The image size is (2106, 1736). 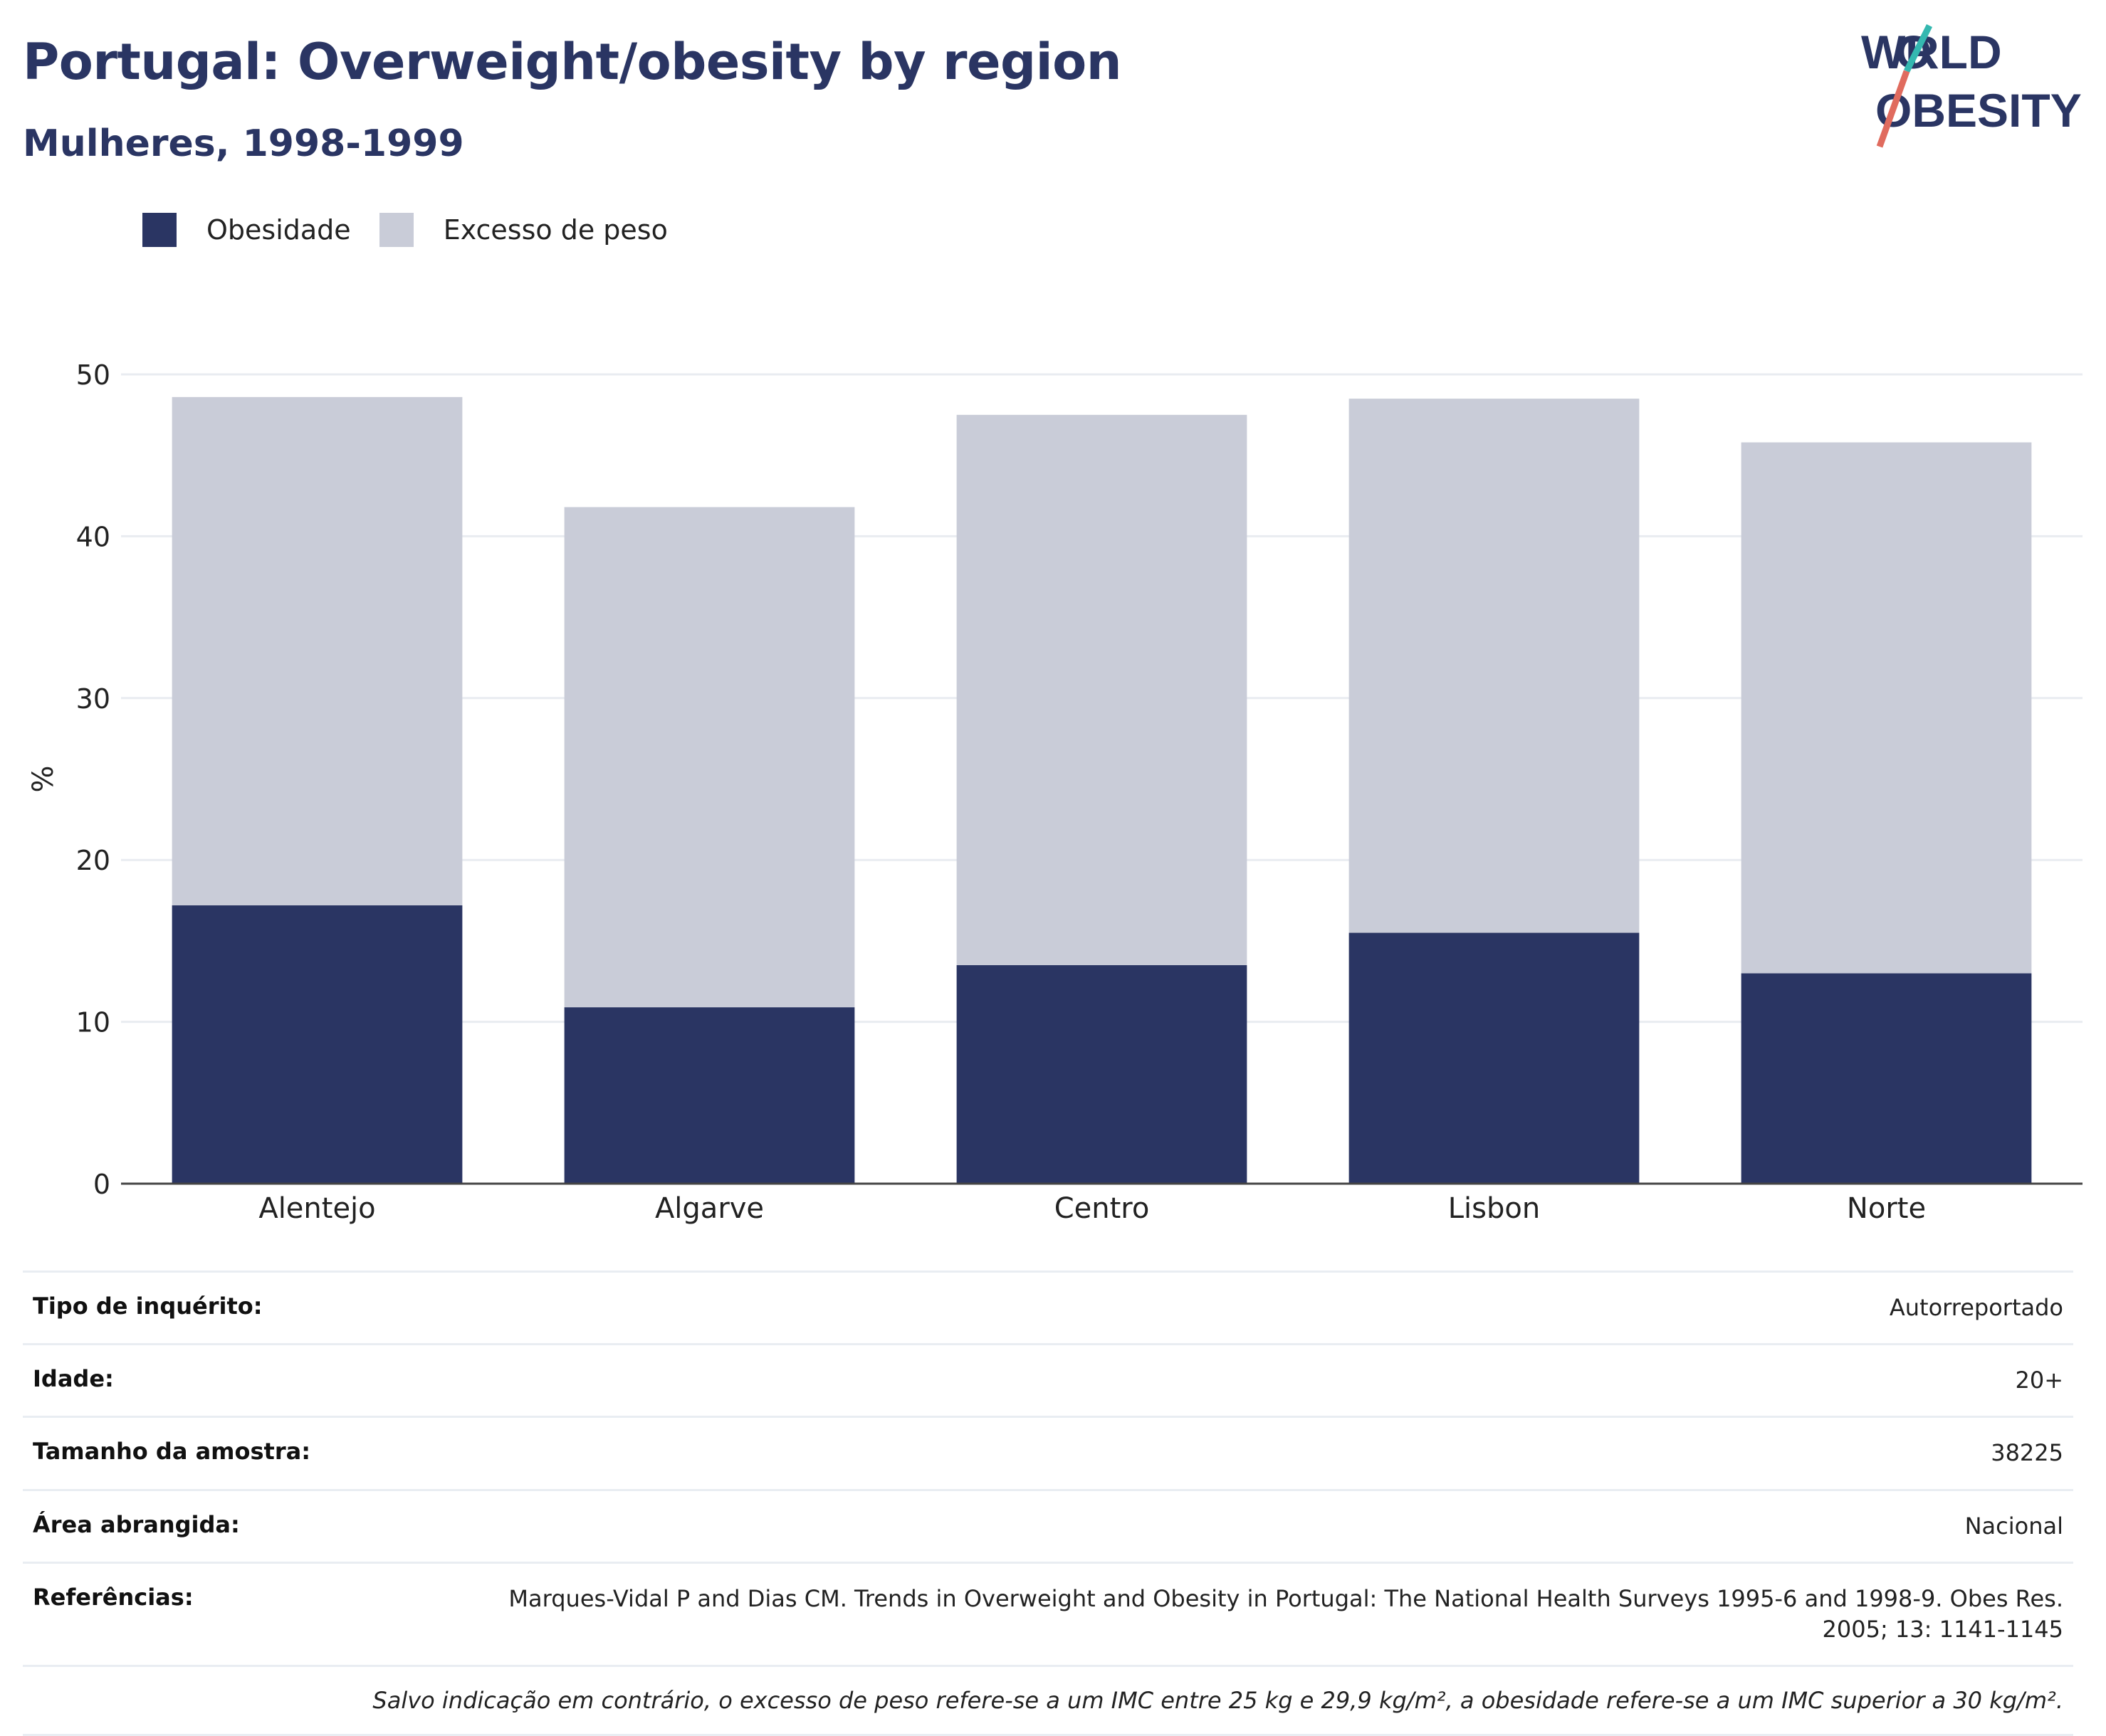 I want to click on info-row-survey-type: Tipo de inquérito: Autorreportado, so click(x=1048, y=1307).